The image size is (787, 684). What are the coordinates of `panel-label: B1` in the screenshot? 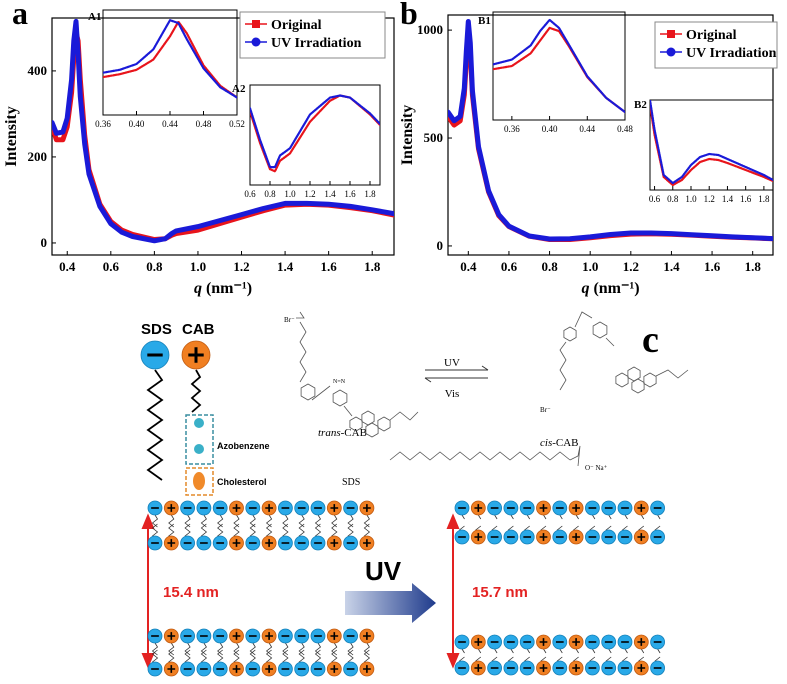 It's located at (484, 21).